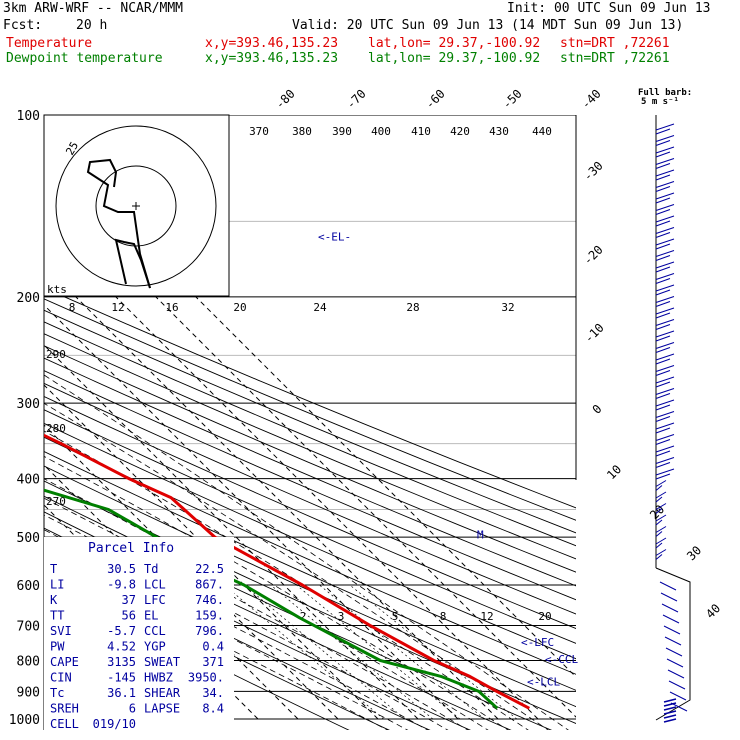  Describe the element at coordinates (56, 501) in the screenshot. I see `theta-e-label: 270` at that location.